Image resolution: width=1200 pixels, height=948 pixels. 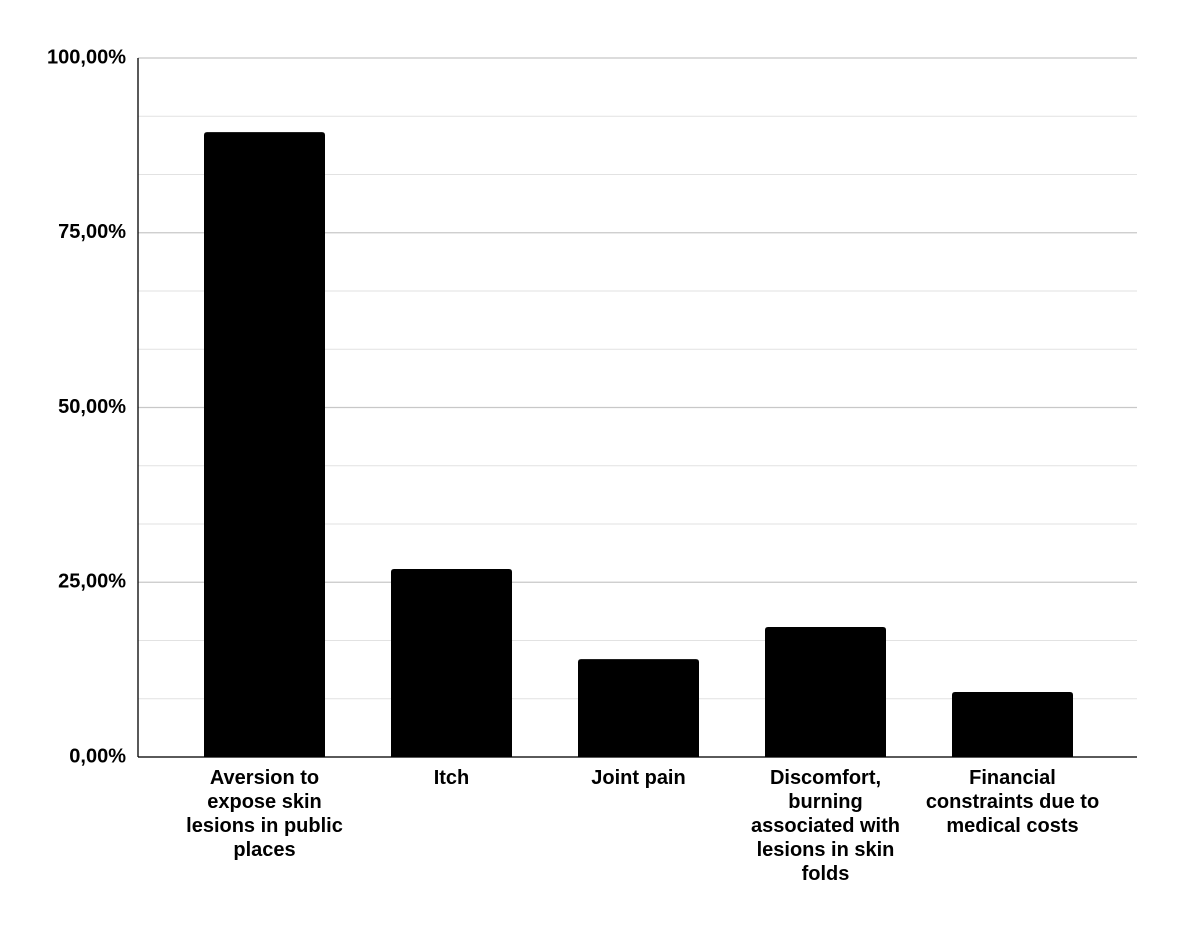 What do you see at coordinates (92, 232) in the screenshot?
I see `y-tick-label: 75,00%` at bounding box center [92, 232].